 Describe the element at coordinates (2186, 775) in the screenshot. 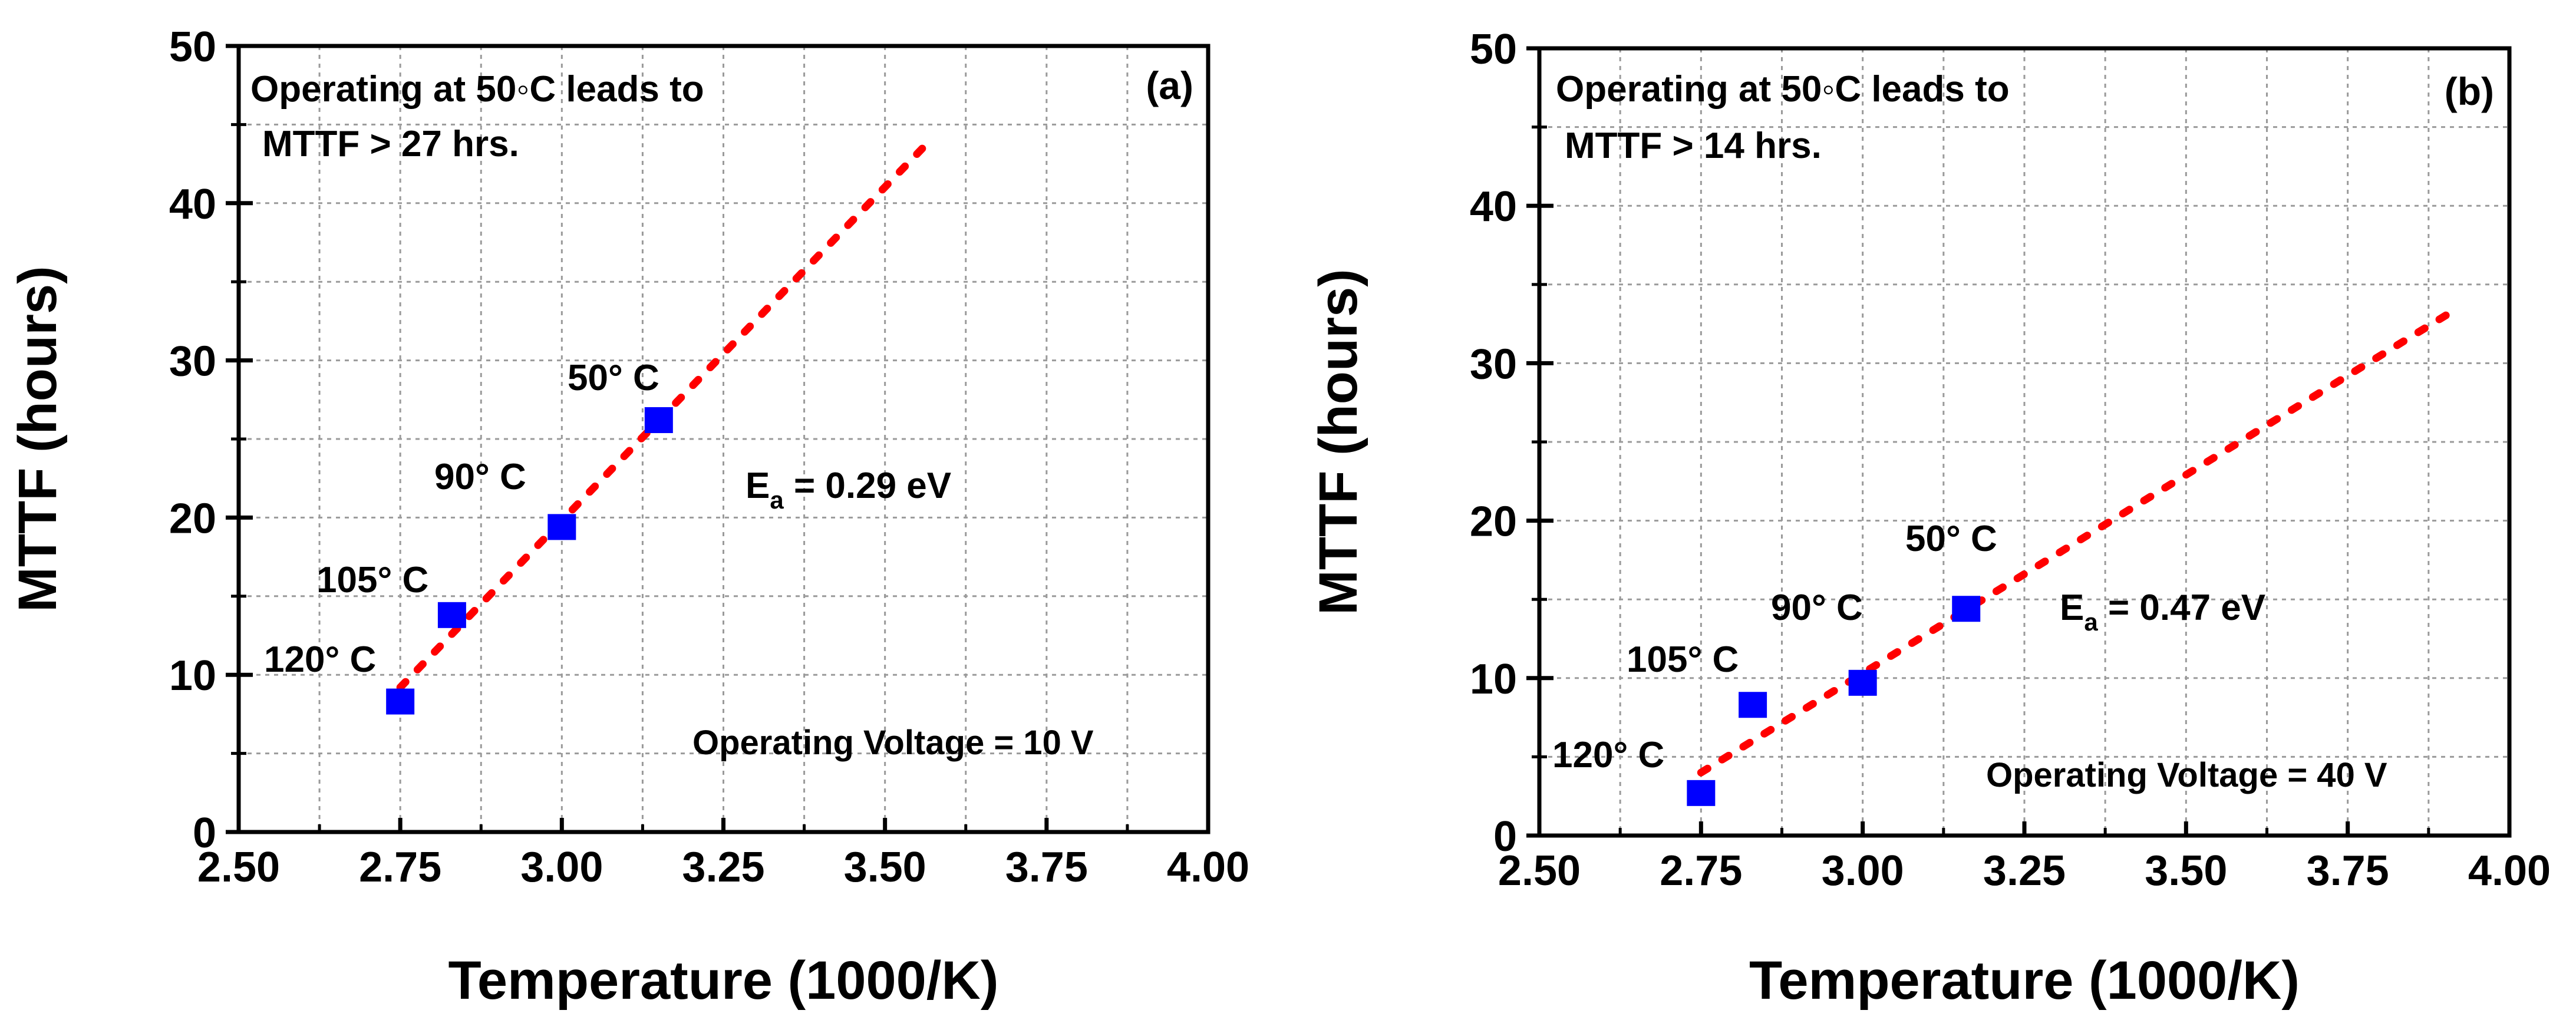

I see `voltage-label: Operating Voltage = 40 V` at that location.